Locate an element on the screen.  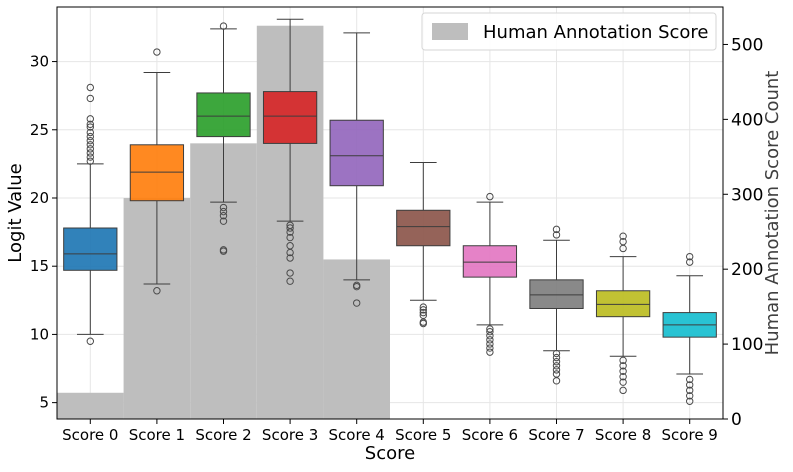
x-tick-label: Score 7 is located at coordinates (556, 435).